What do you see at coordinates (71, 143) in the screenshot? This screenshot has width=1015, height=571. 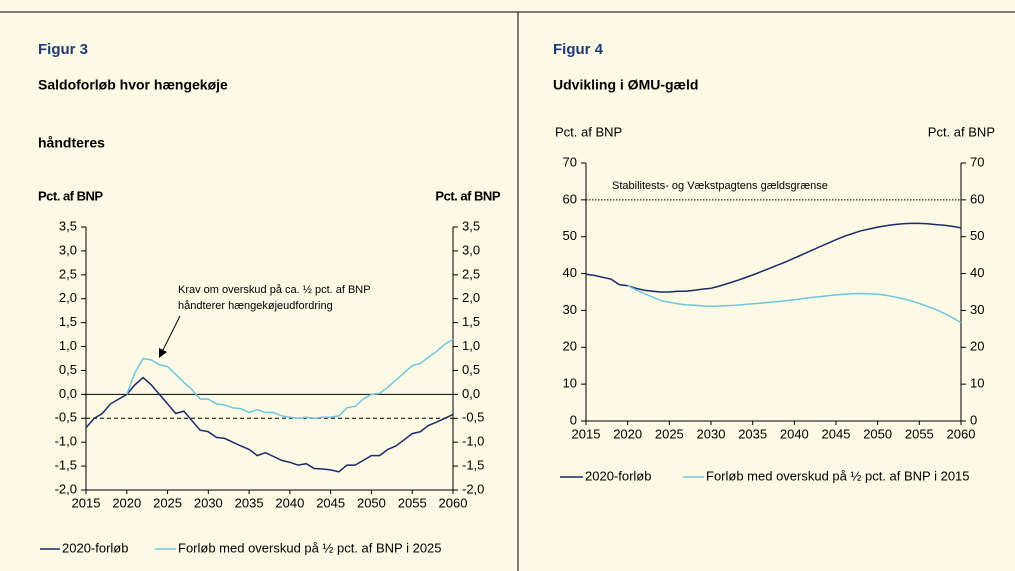 I see `chart-title: håndteres` at bounding box center [71, 143].